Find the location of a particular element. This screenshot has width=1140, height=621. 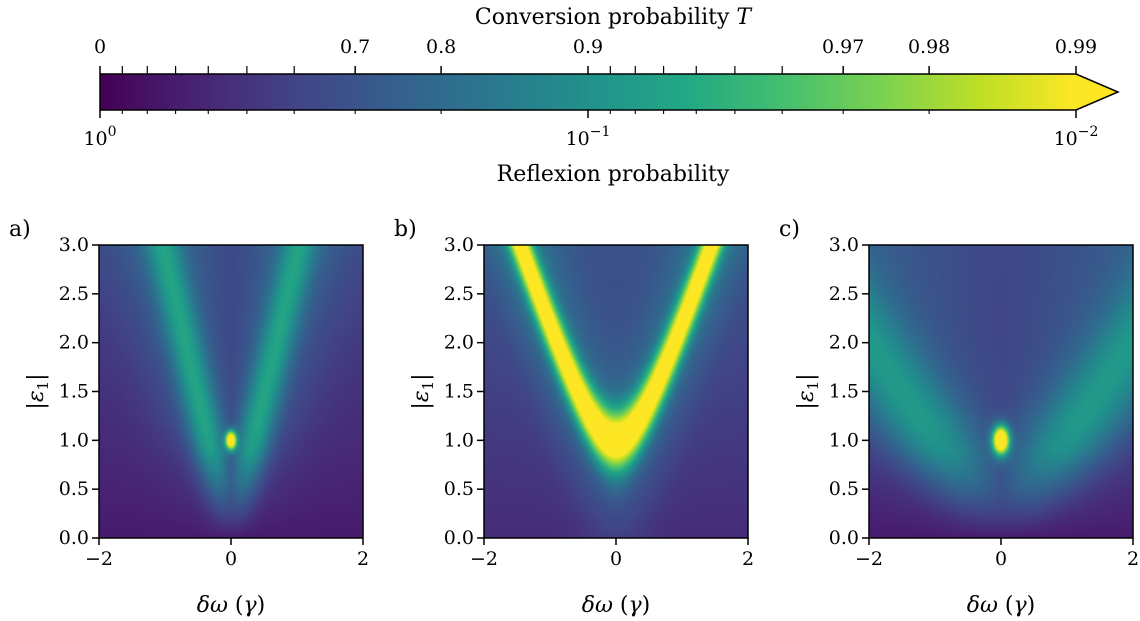

colorbar-bottom-label: Reflexion probability is located at coordinates (613, 174).